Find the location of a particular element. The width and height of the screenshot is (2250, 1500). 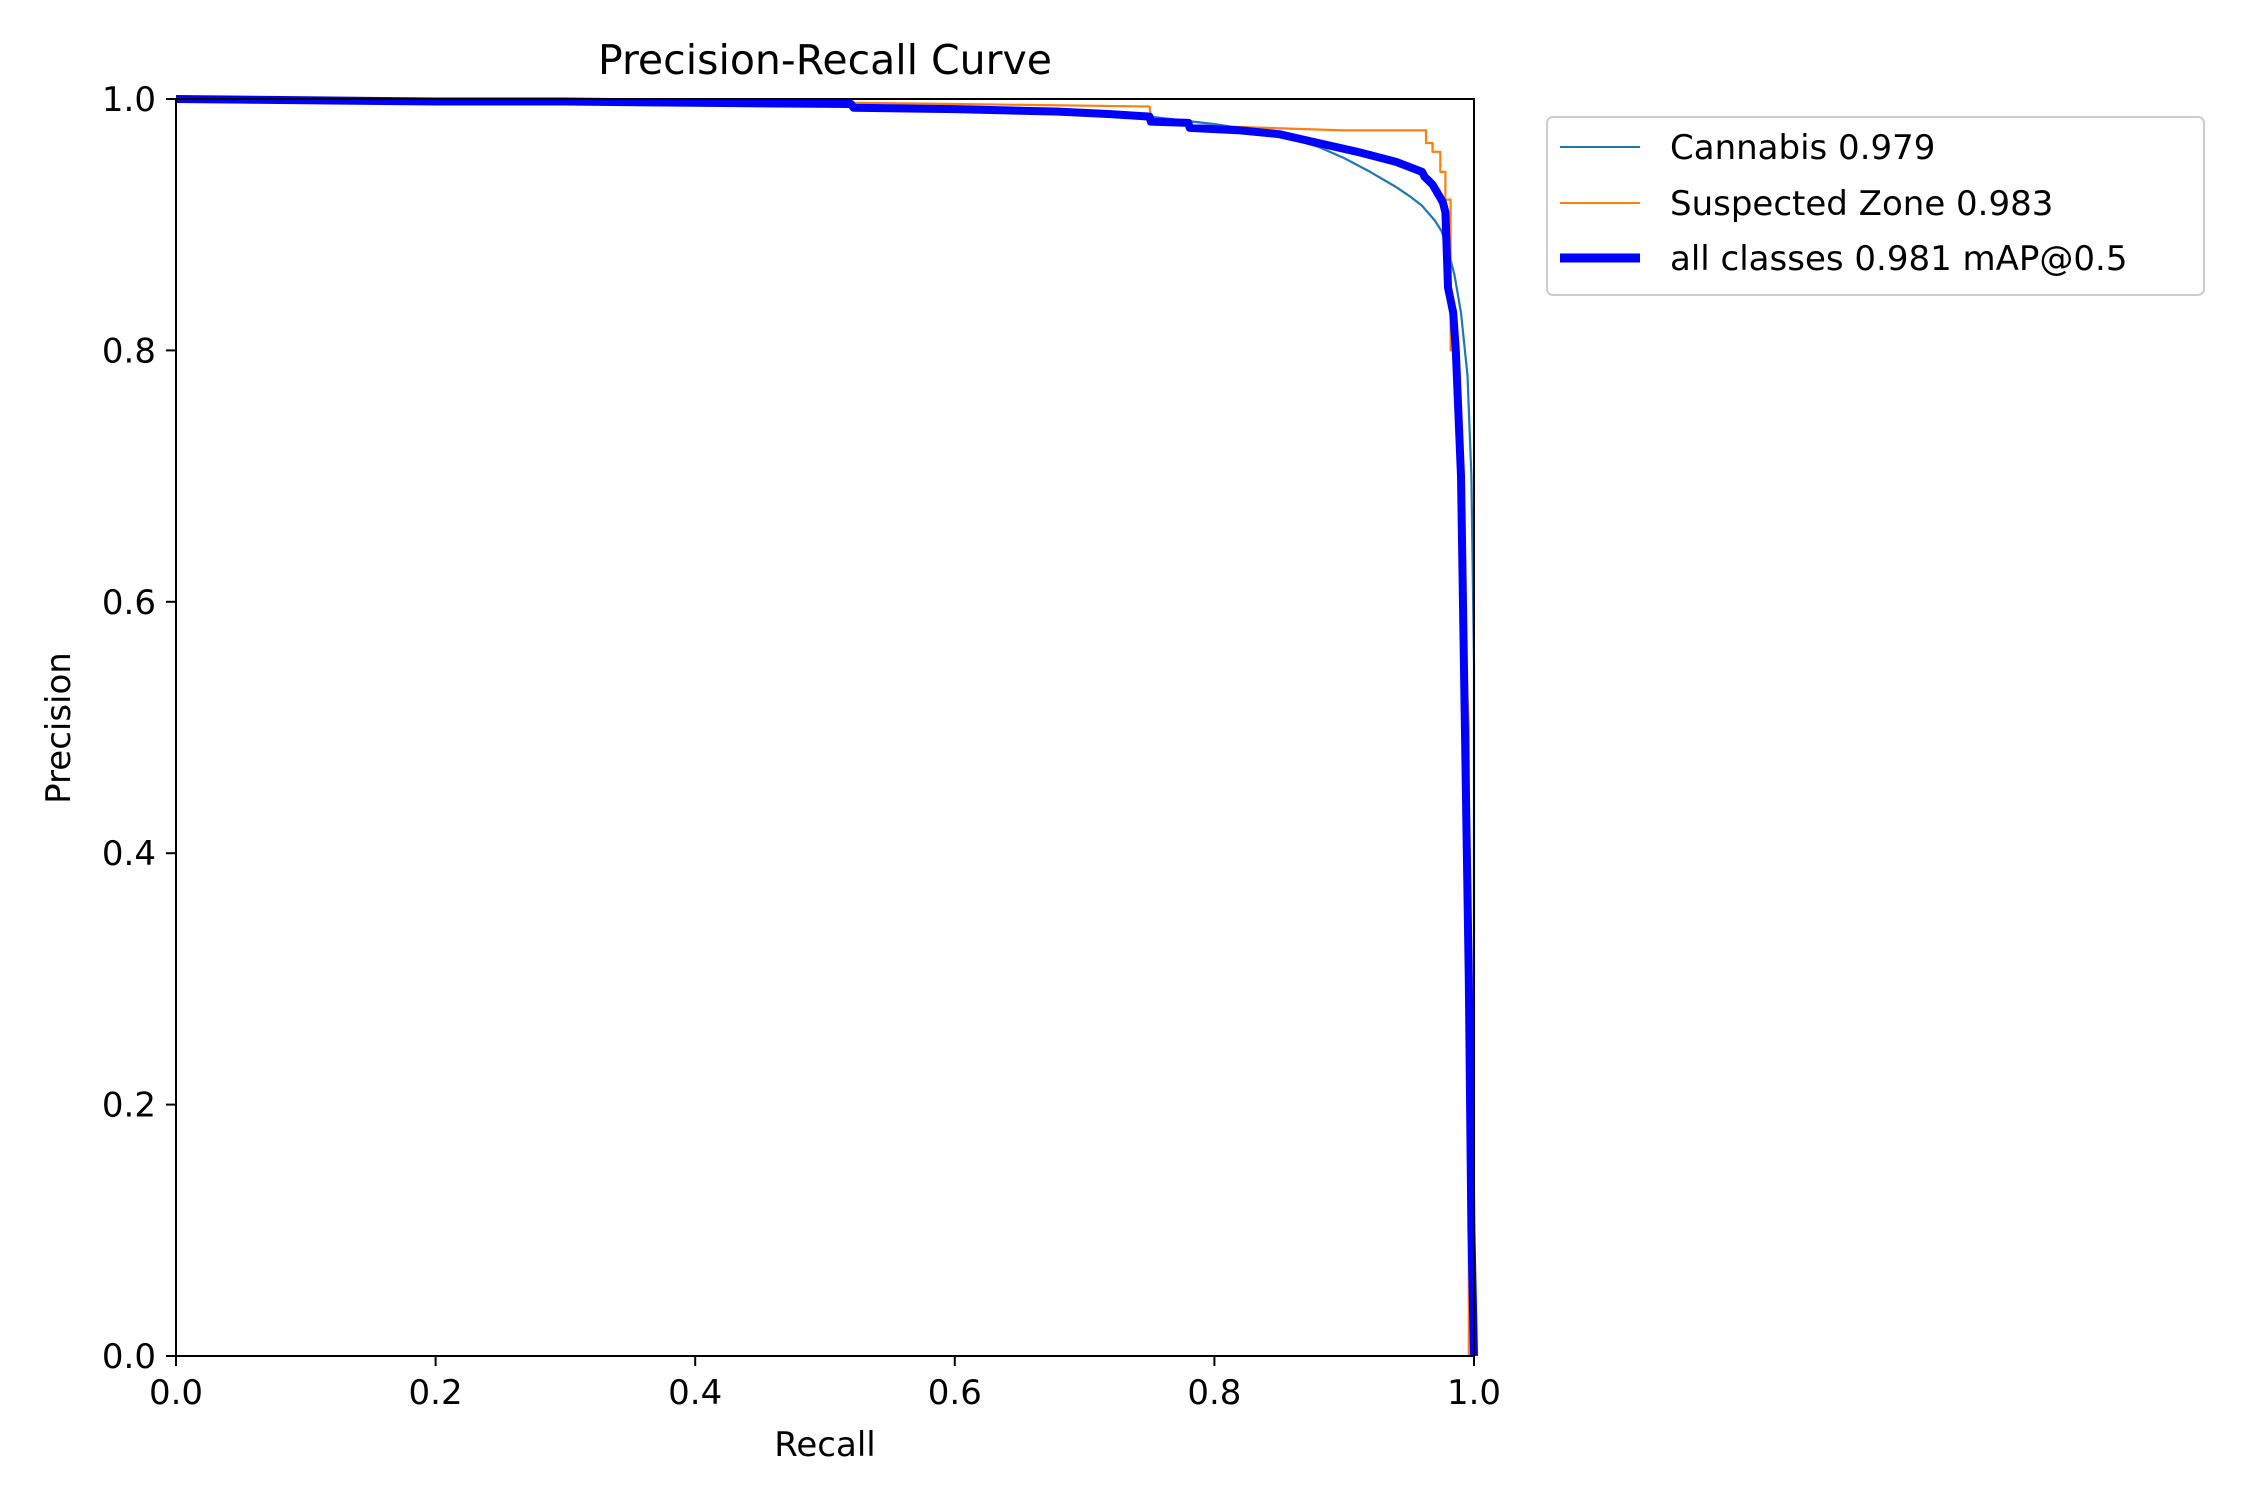

x-tick-label: 0.2 is located at coordinates (436, 1393).